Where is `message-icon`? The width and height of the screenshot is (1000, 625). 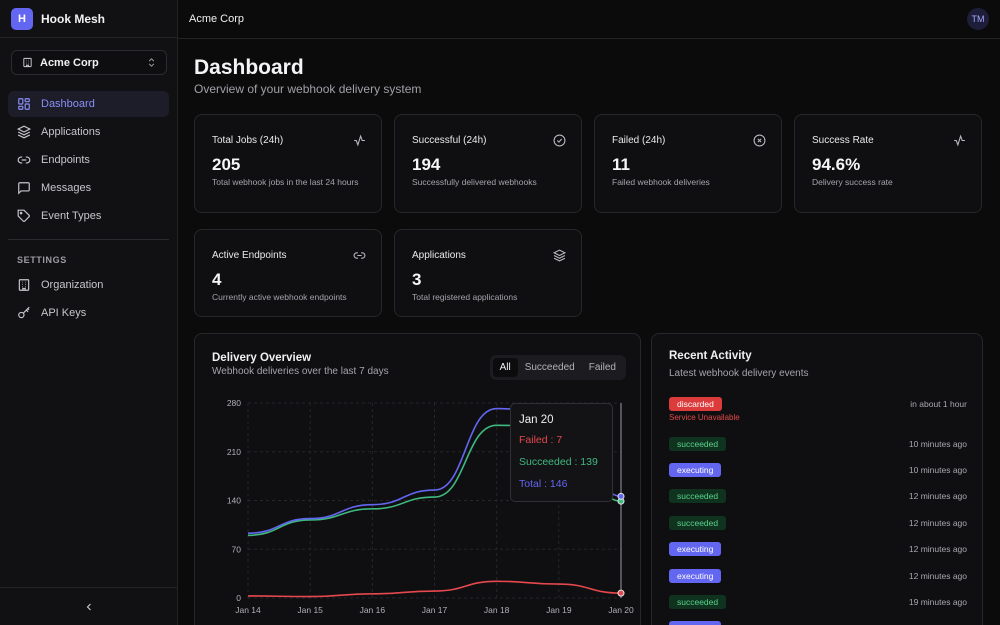 message-icon is located at coordinates (24, 188).